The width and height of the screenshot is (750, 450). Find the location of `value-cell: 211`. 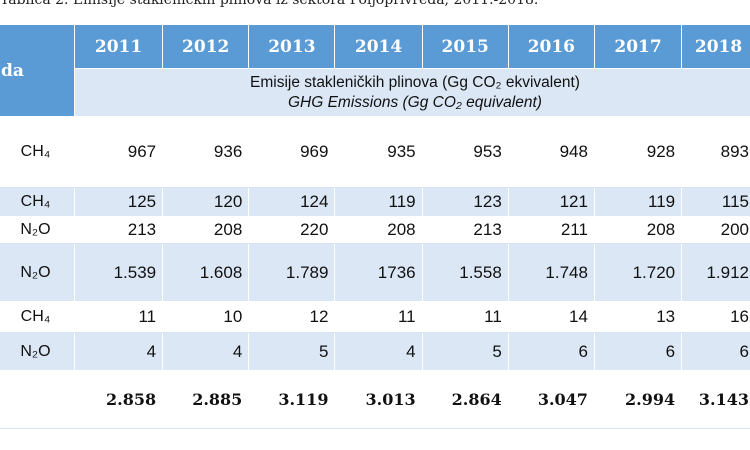

value-cell: 211 is located at coordinates (551, 230).